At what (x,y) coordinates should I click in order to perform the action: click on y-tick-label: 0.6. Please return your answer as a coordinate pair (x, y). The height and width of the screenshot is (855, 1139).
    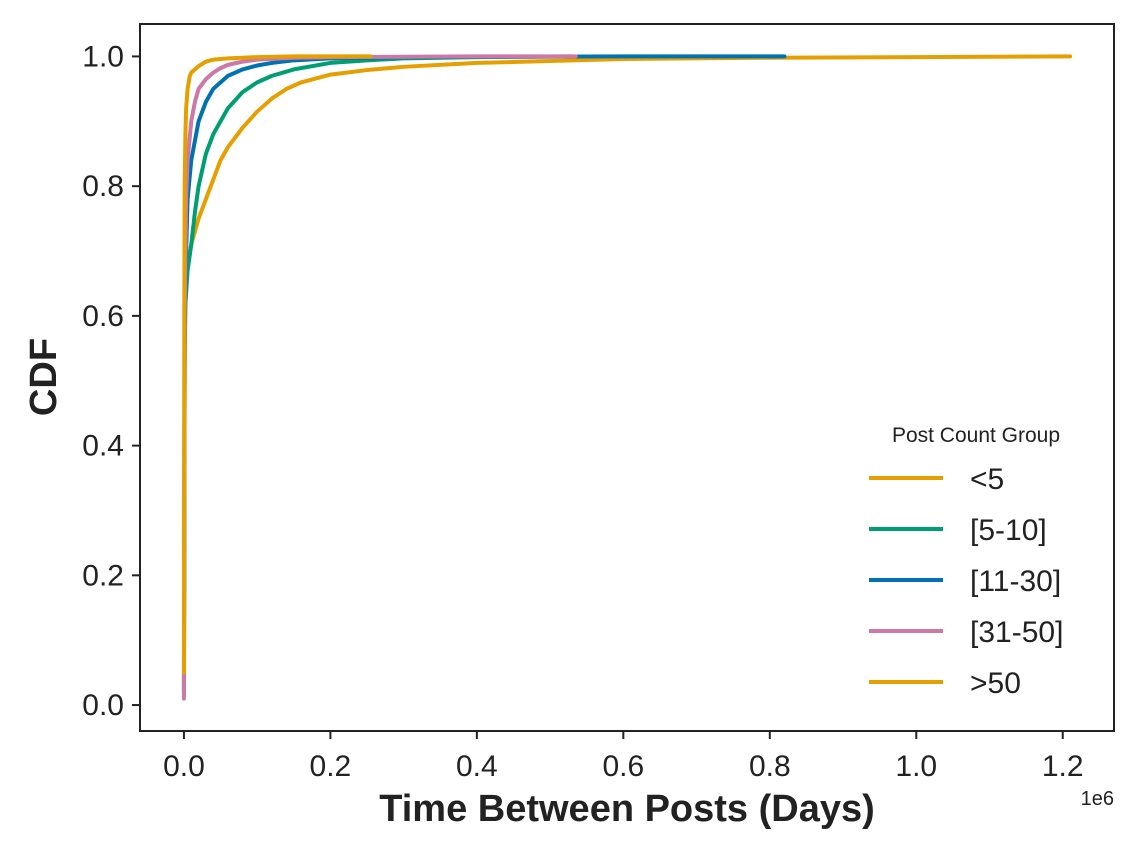
    Looking at the image, I should click on (103, 316).